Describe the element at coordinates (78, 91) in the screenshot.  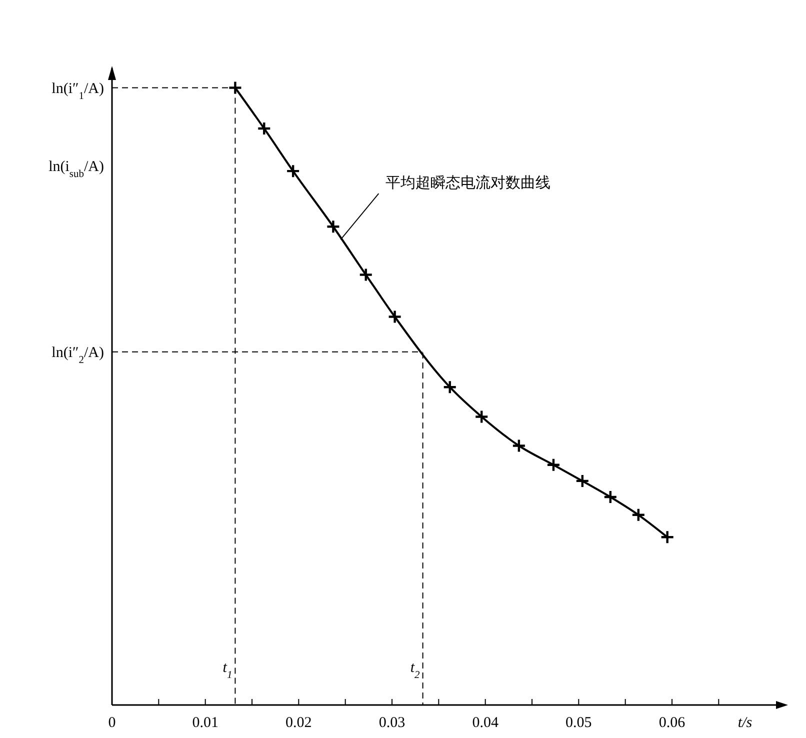
I see `ref-line-label: ln(i″$_{1}$/A)` at that location.